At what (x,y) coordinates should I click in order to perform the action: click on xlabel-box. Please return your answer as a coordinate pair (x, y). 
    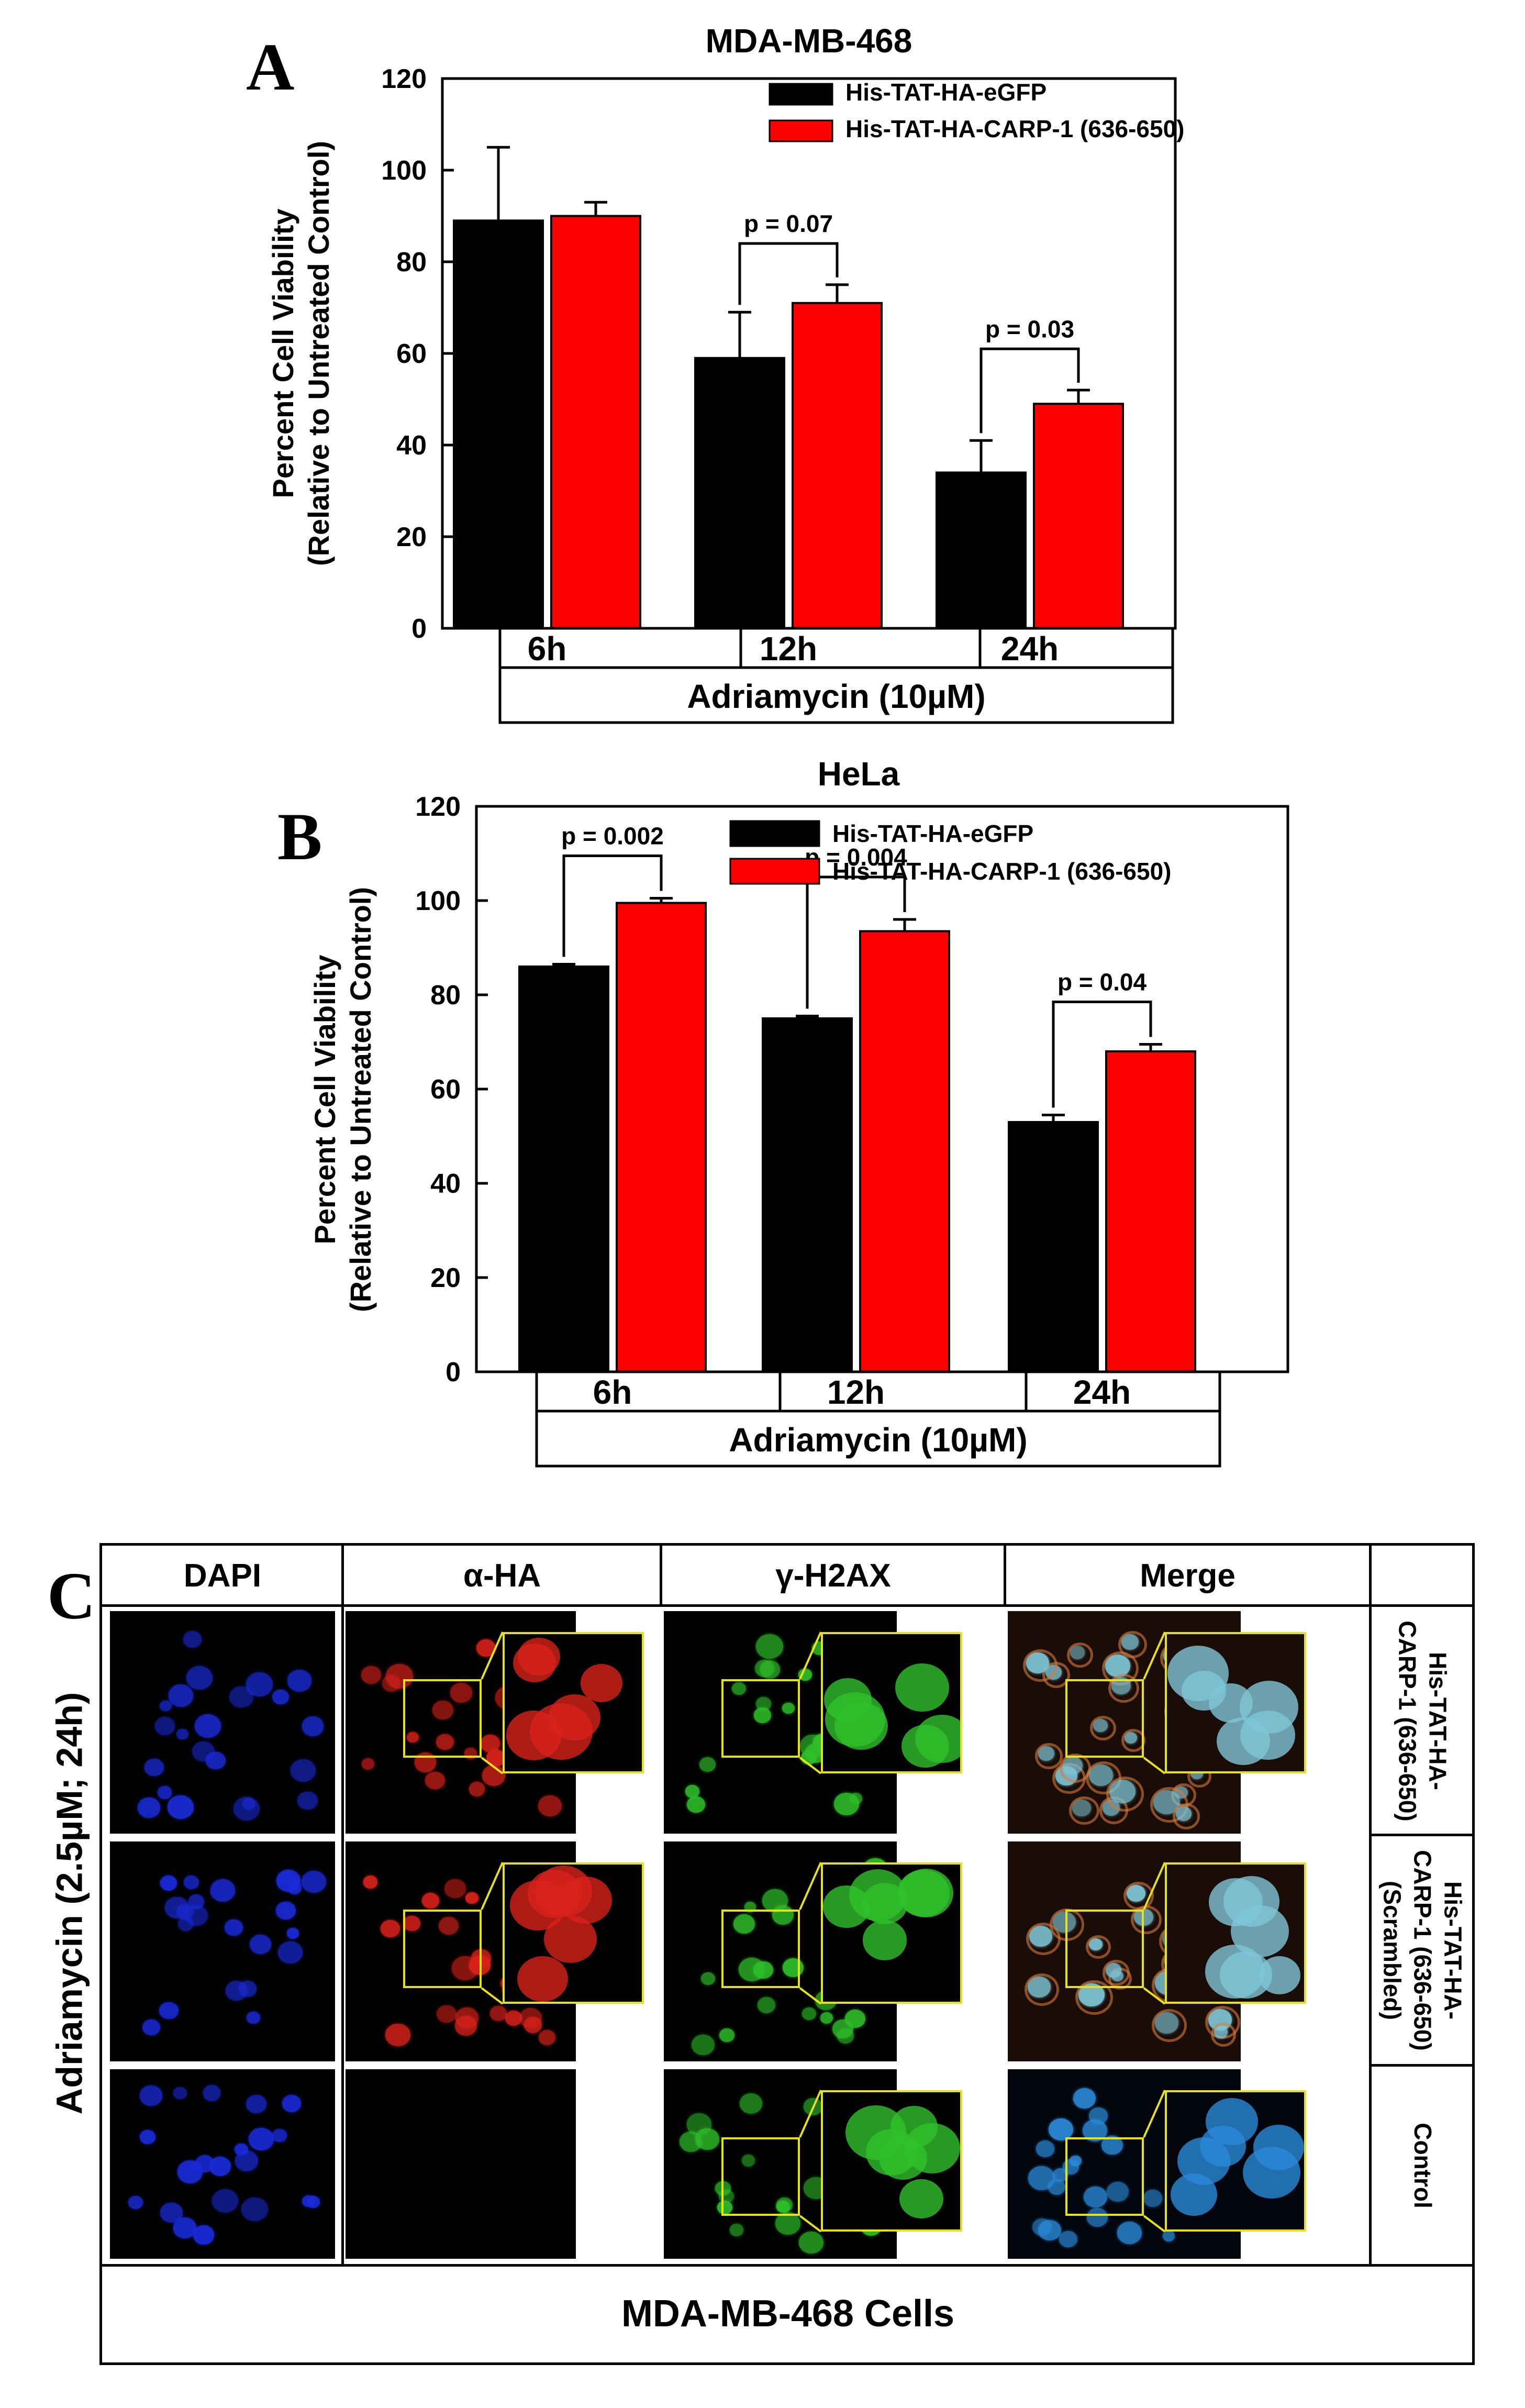
    Looking at the image, I should click on (878, 1439).